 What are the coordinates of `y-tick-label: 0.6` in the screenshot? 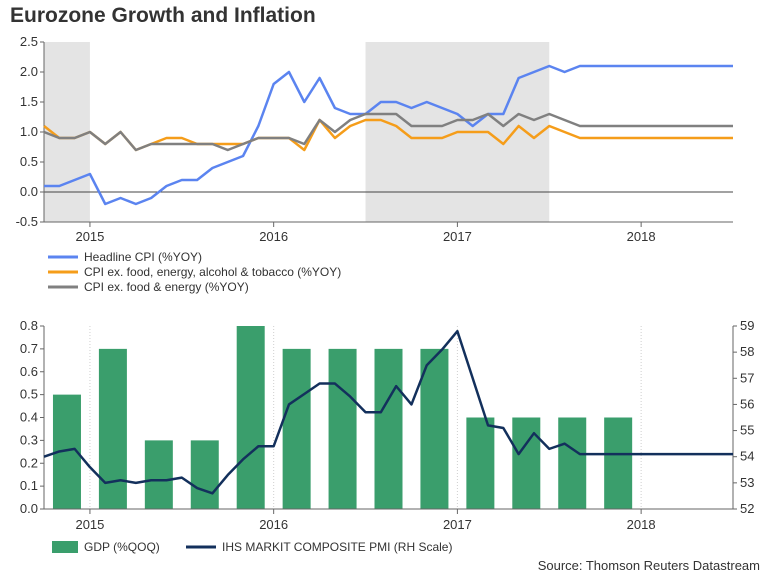 It's located at (29, 371).